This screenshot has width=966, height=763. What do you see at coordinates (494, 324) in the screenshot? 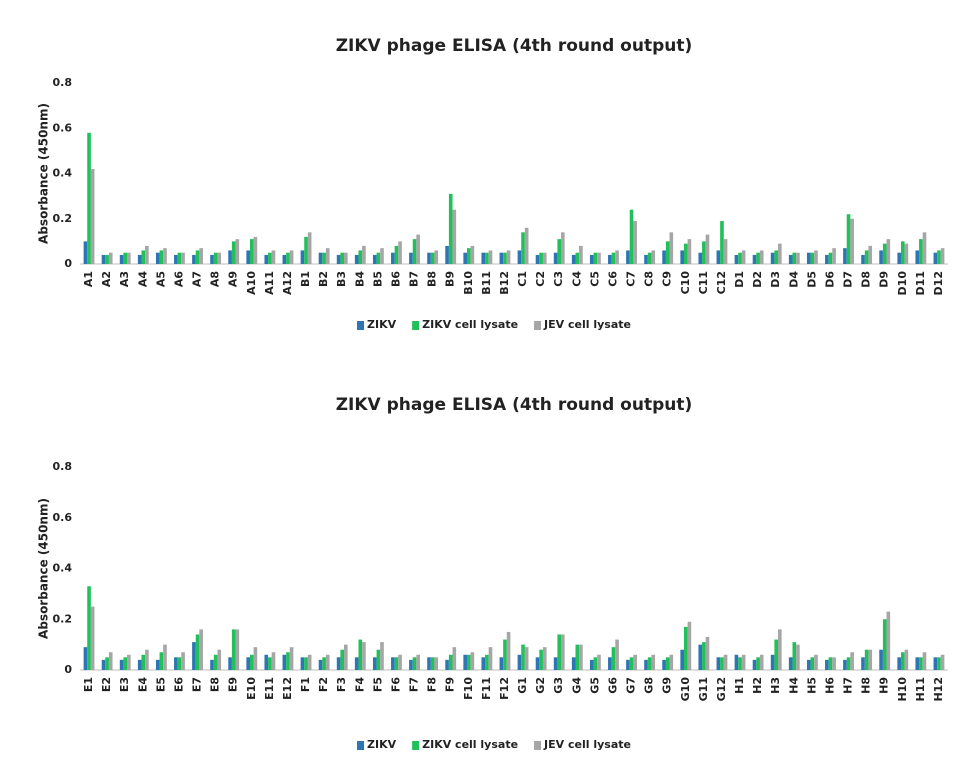
I see `legend: ZIKV ZIKV cell lysate JEV cell lysate` at bounding box center [494, 324].